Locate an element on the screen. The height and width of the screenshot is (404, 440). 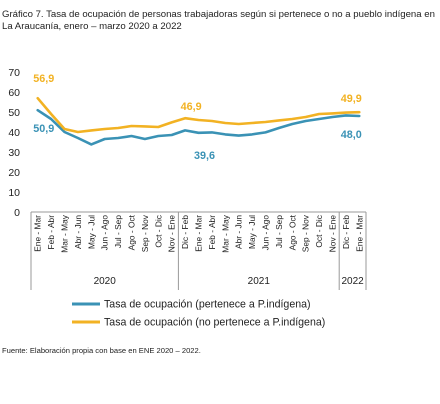
y-tick-label: 30 is located at coordinates (14, 153).